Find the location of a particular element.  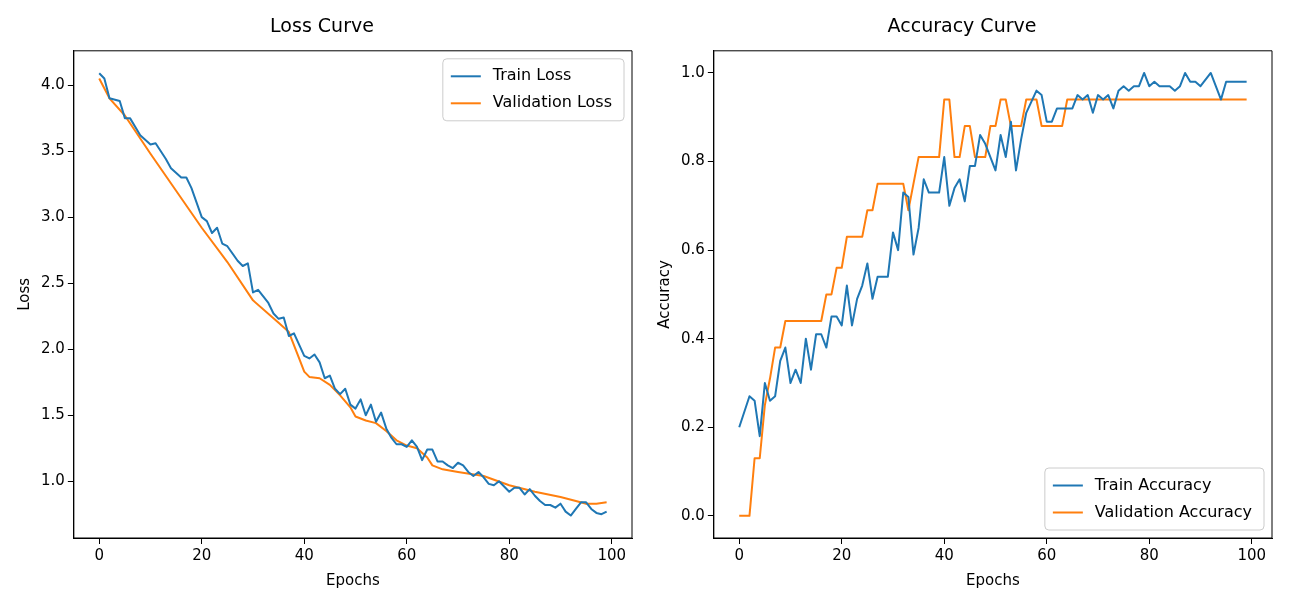

y-tick-label: 0.6 is located at coordinates (693, 249).